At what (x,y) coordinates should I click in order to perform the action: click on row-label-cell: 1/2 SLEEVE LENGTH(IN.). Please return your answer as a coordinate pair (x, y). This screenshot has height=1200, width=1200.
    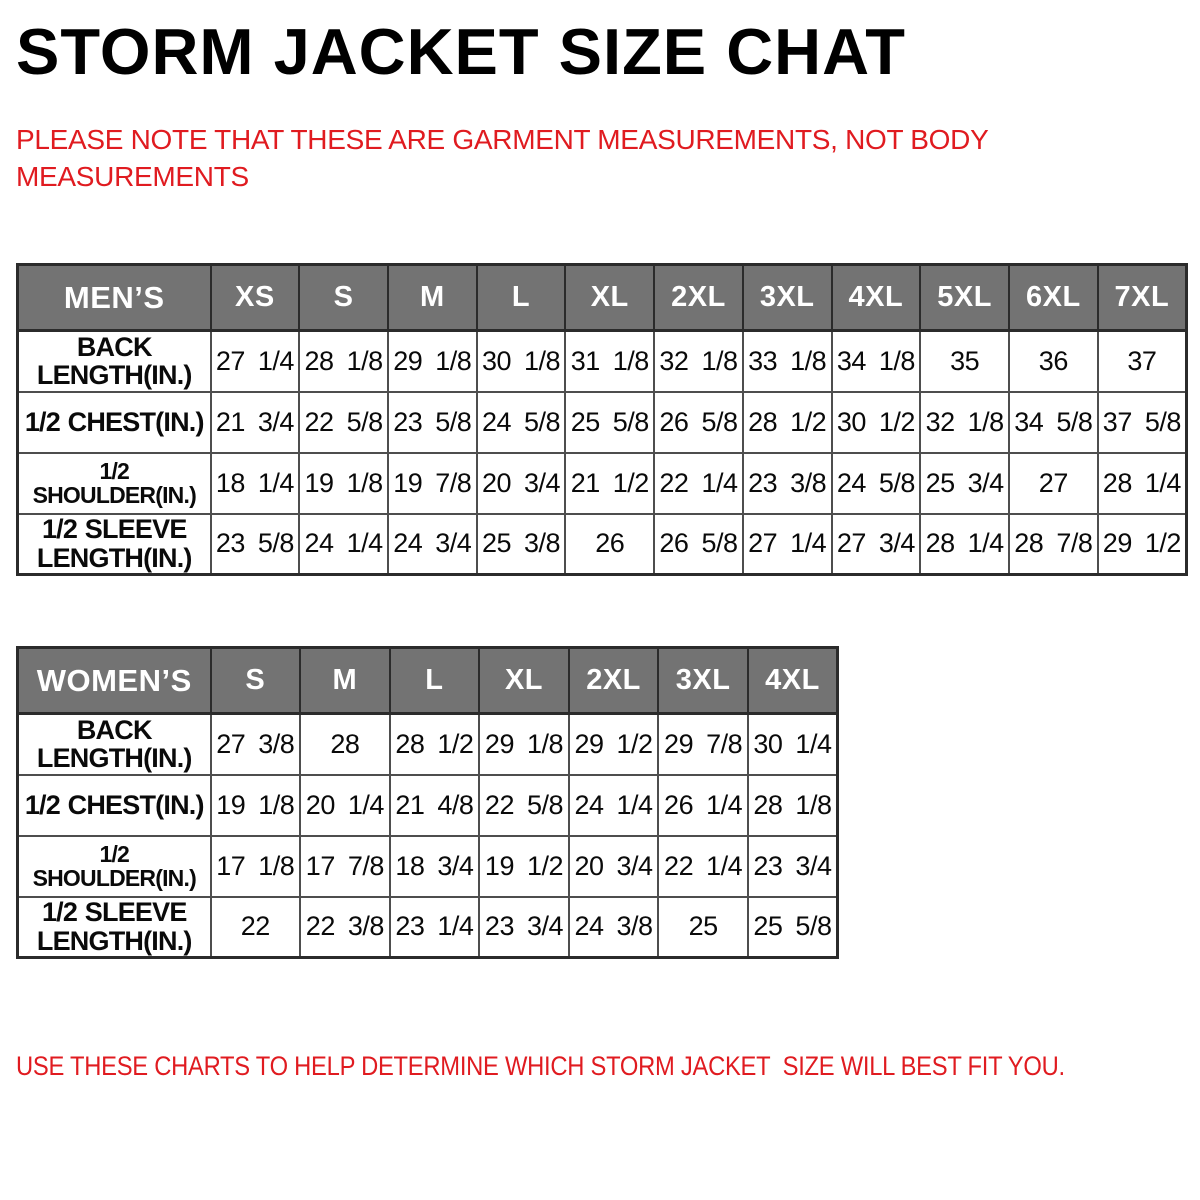
    Looking at the image, I should click on (114, 544).